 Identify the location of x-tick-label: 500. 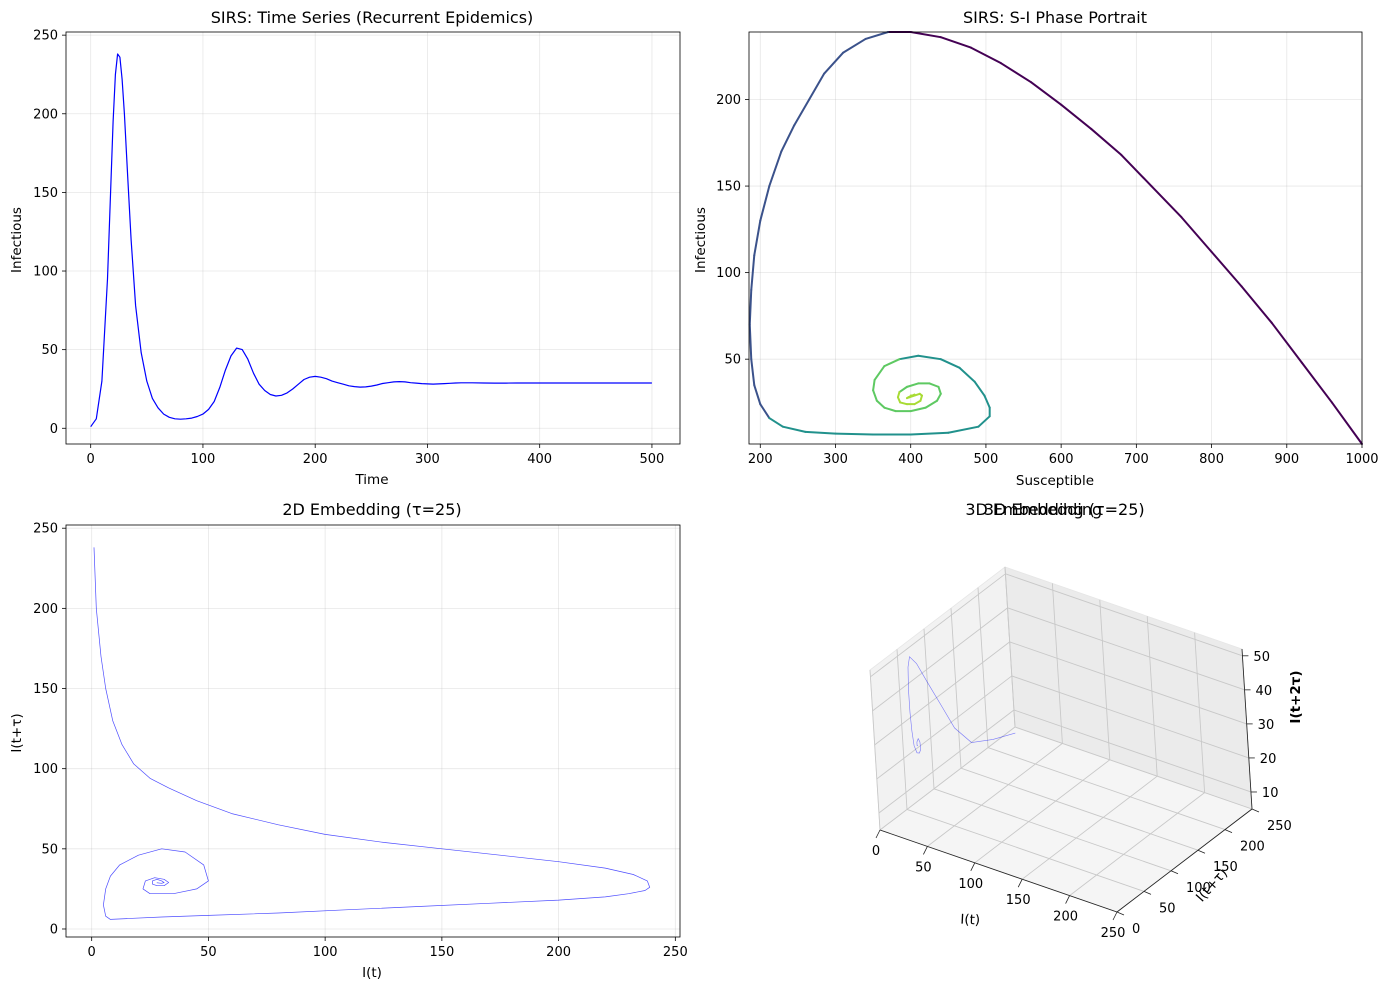
(652, 459).